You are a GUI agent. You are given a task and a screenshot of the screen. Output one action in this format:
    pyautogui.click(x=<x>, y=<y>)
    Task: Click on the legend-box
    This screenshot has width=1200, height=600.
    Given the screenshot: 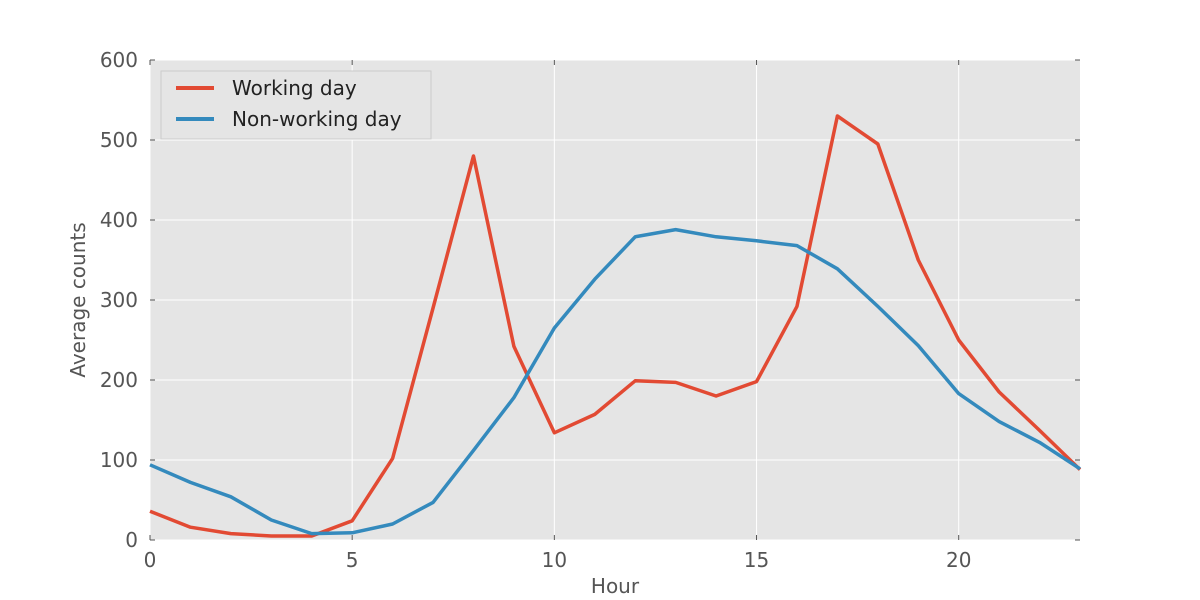 What is the action you would take?
    pyautogui.click(x=296, y=105)
    